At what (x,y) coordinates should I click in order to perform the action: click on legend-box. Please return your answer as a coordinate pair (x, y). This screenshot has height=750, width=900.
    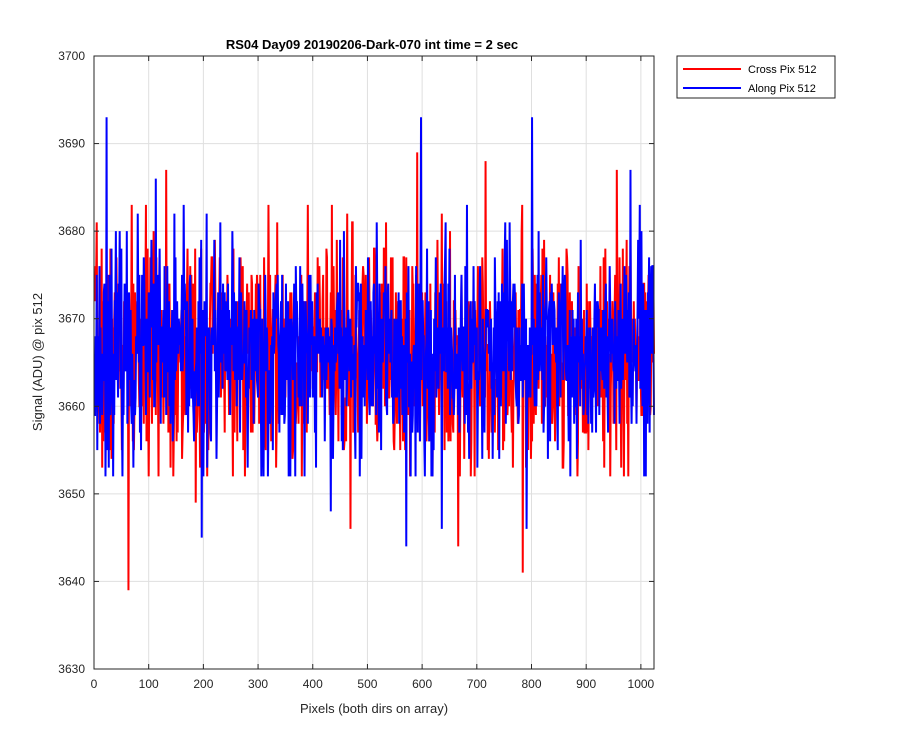
    Looking at the image, I should click on (756, 77).